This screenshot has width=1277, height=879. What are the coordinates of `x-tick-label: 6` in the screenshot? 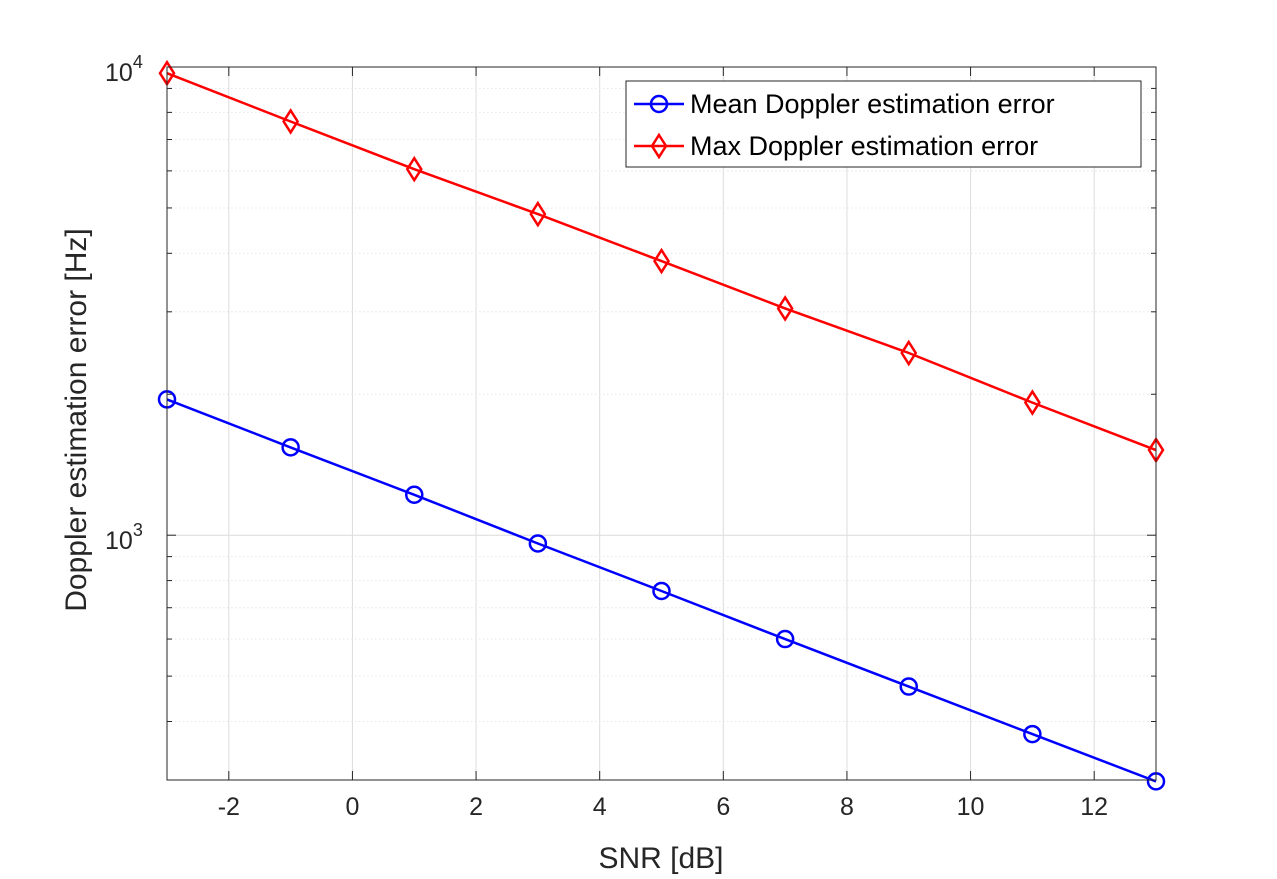 It's located at (723, 807).